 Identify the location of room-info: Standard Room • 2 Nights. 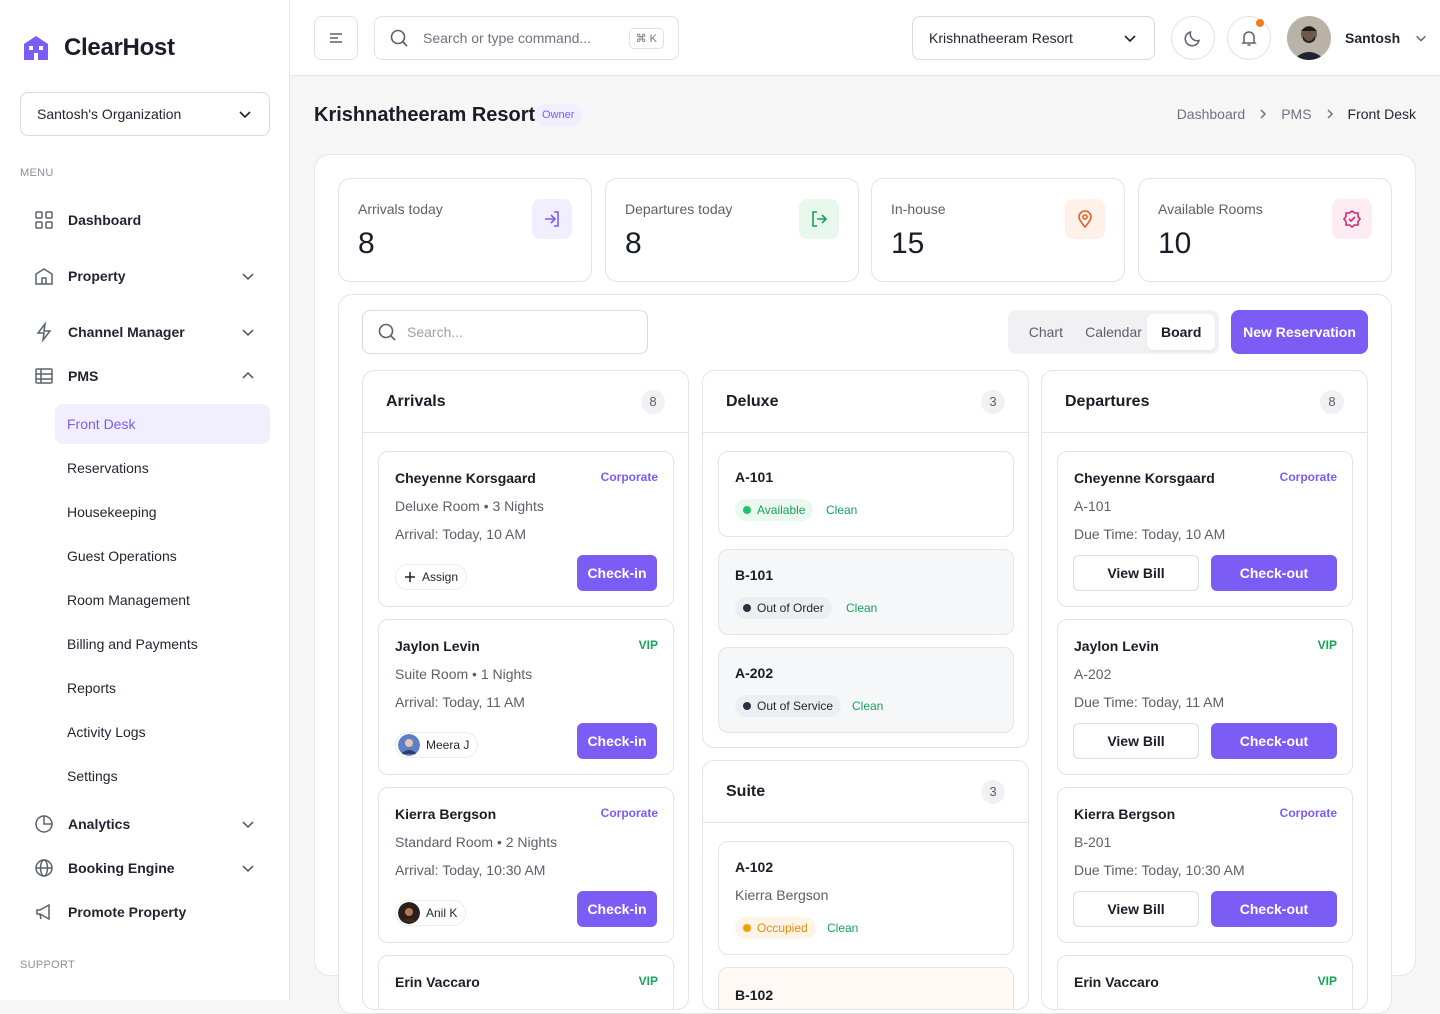
(476, 842).